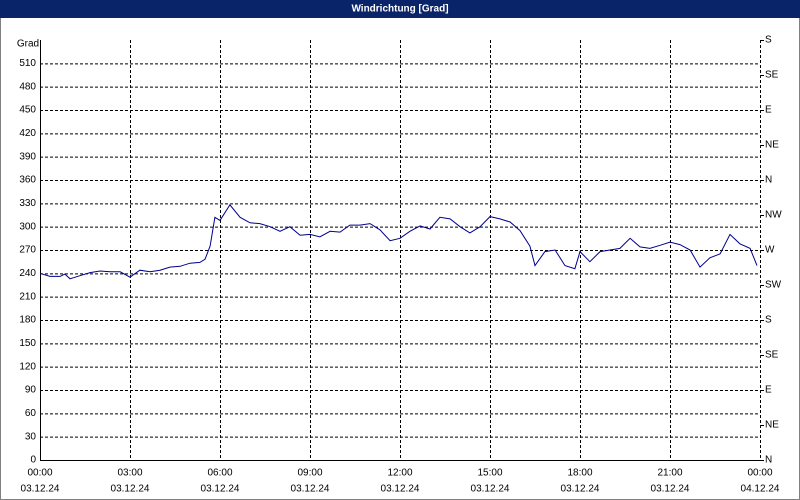 This screenshot has height=500, width=800. I want to click on data-line, so click(398, 242).